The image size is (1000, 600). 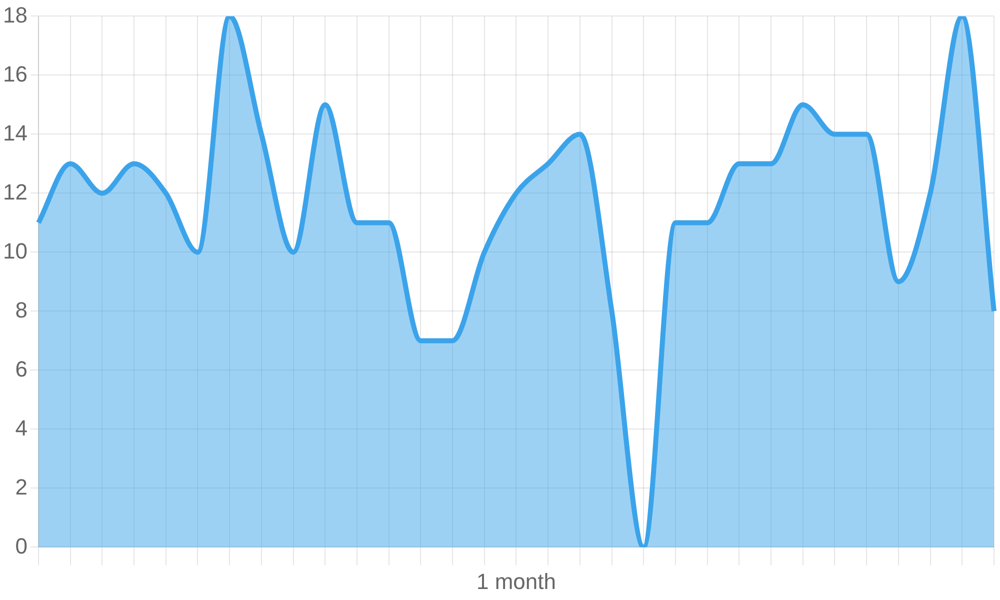 I want to click on y-tick-label: 12, so click(x=15, y=191).